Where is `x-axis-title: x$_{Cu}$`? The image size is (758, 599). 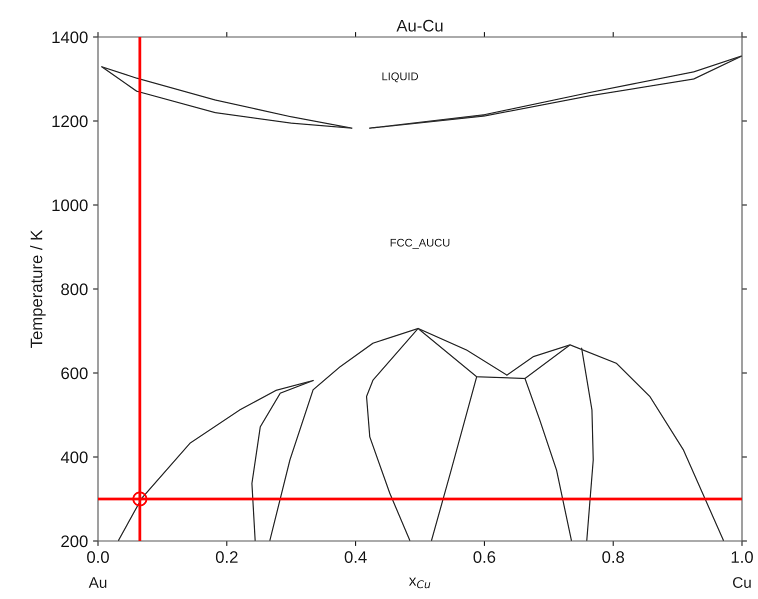
x-axis-title: x$_{Cu}$ is located at coordinates (419, 583).